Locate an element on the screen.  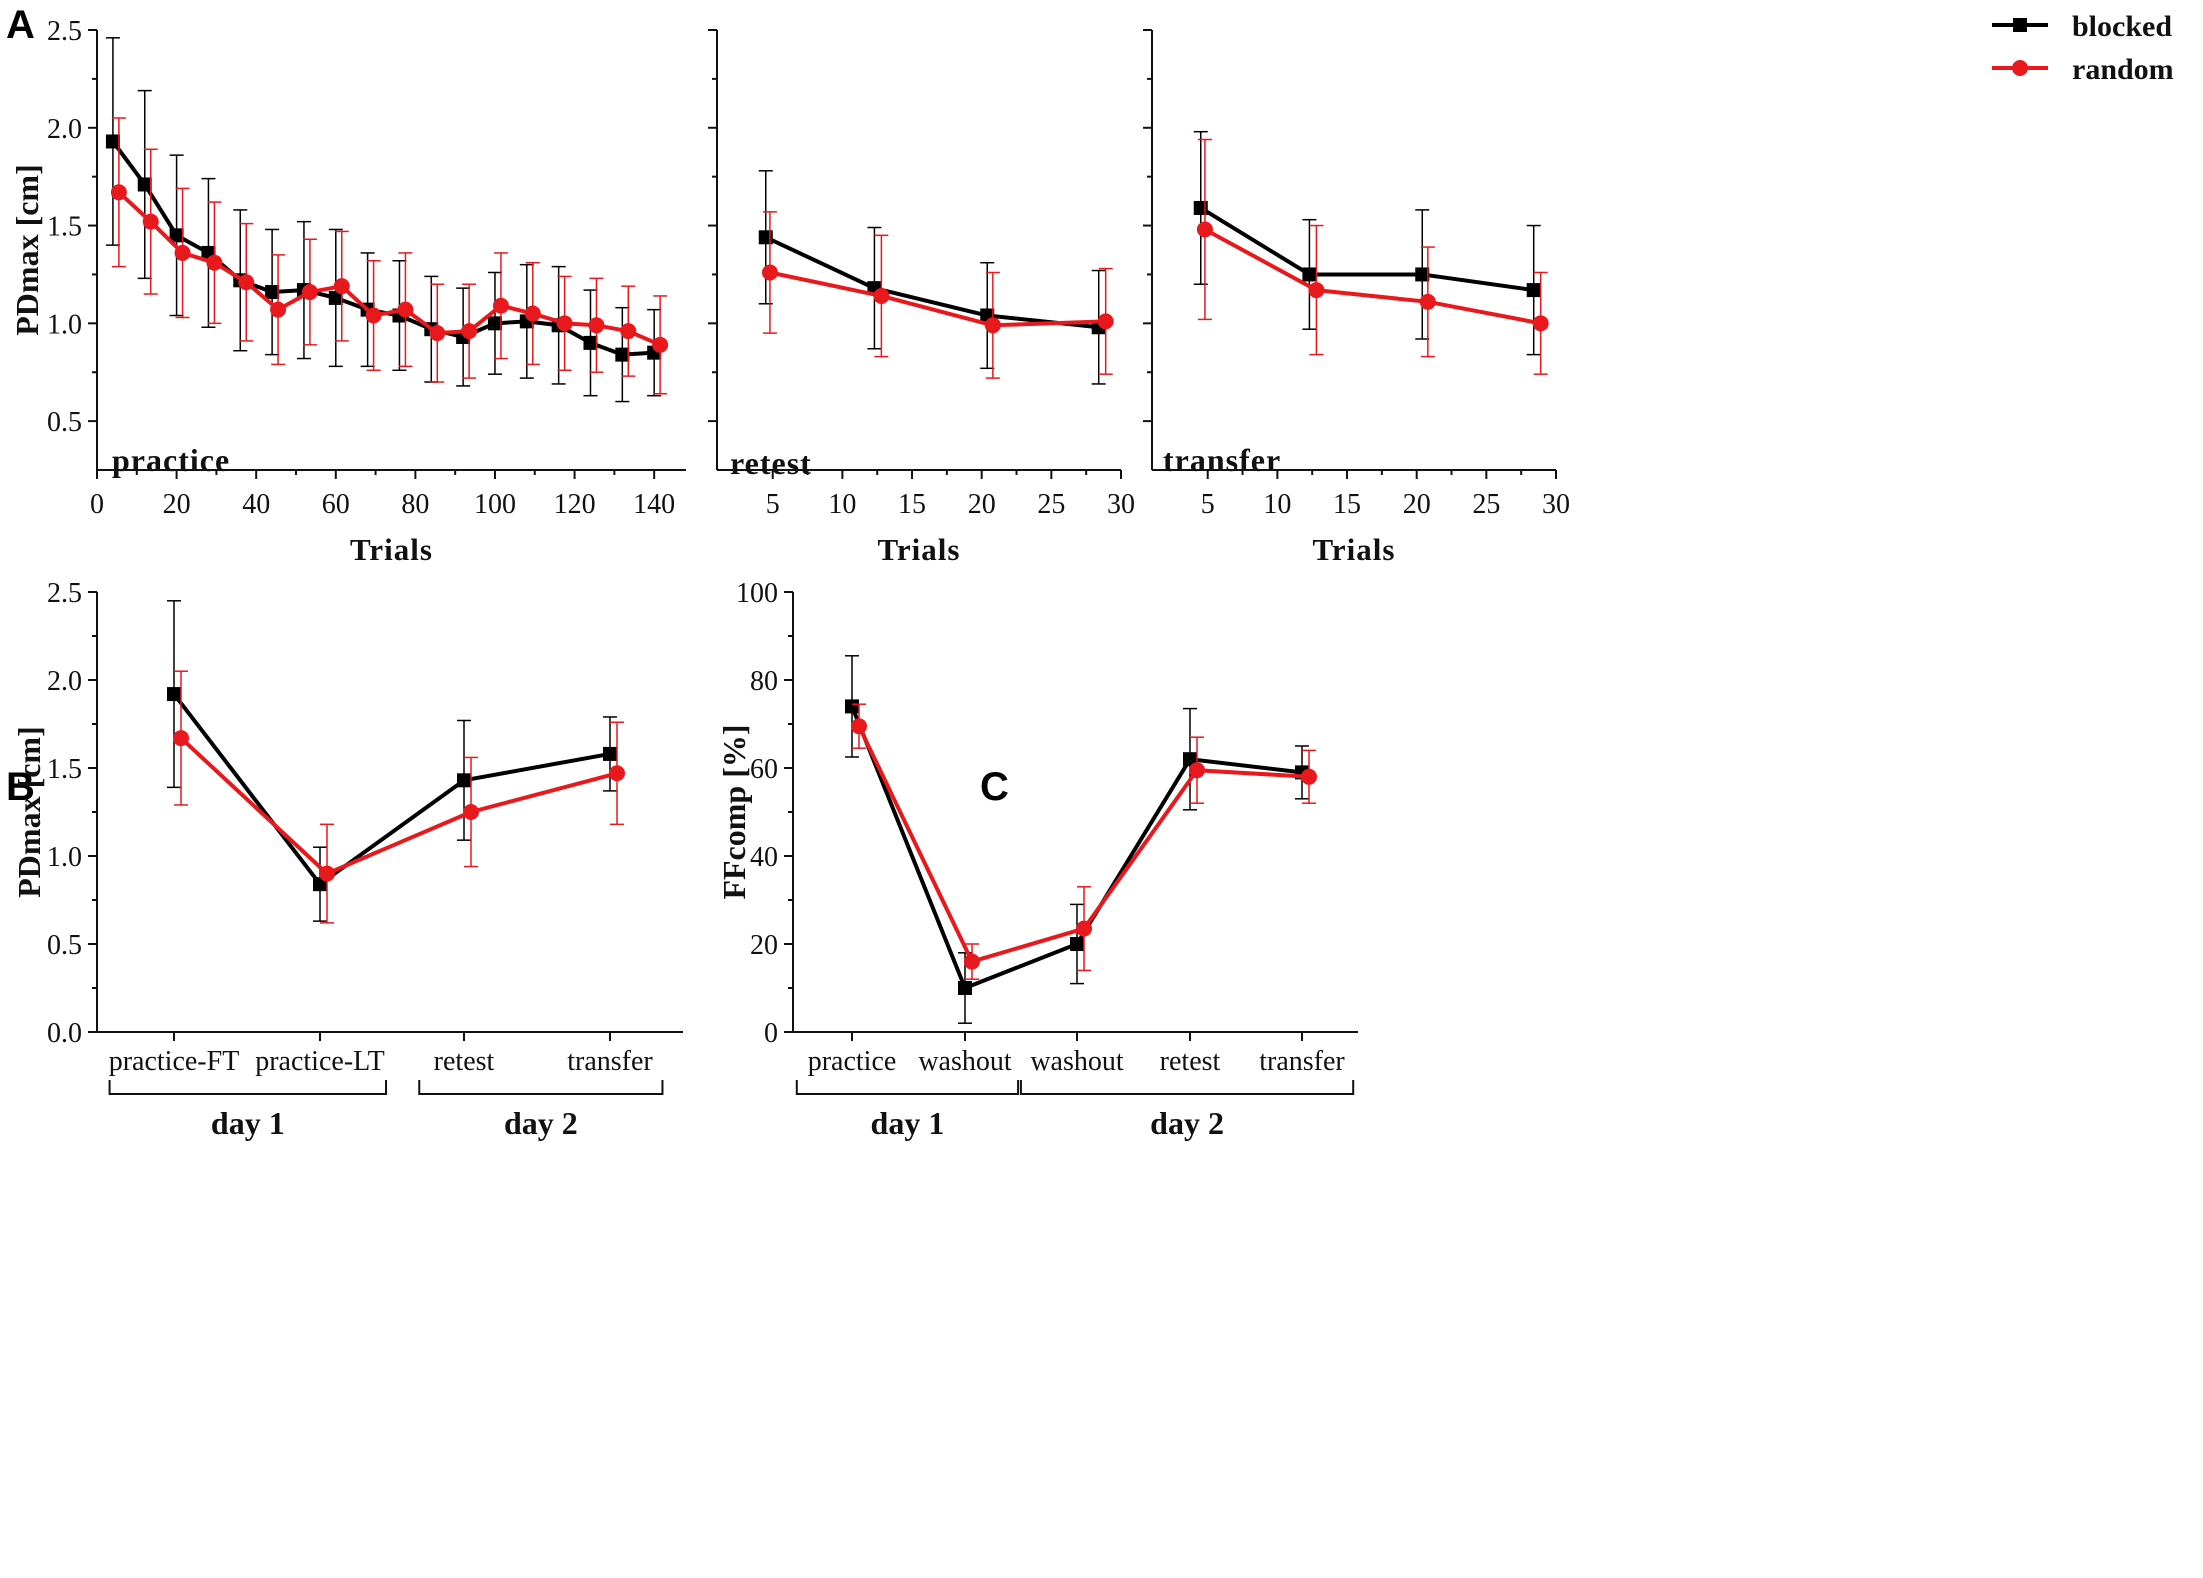
subplot-label: practice is located at coordinates (171, 460).